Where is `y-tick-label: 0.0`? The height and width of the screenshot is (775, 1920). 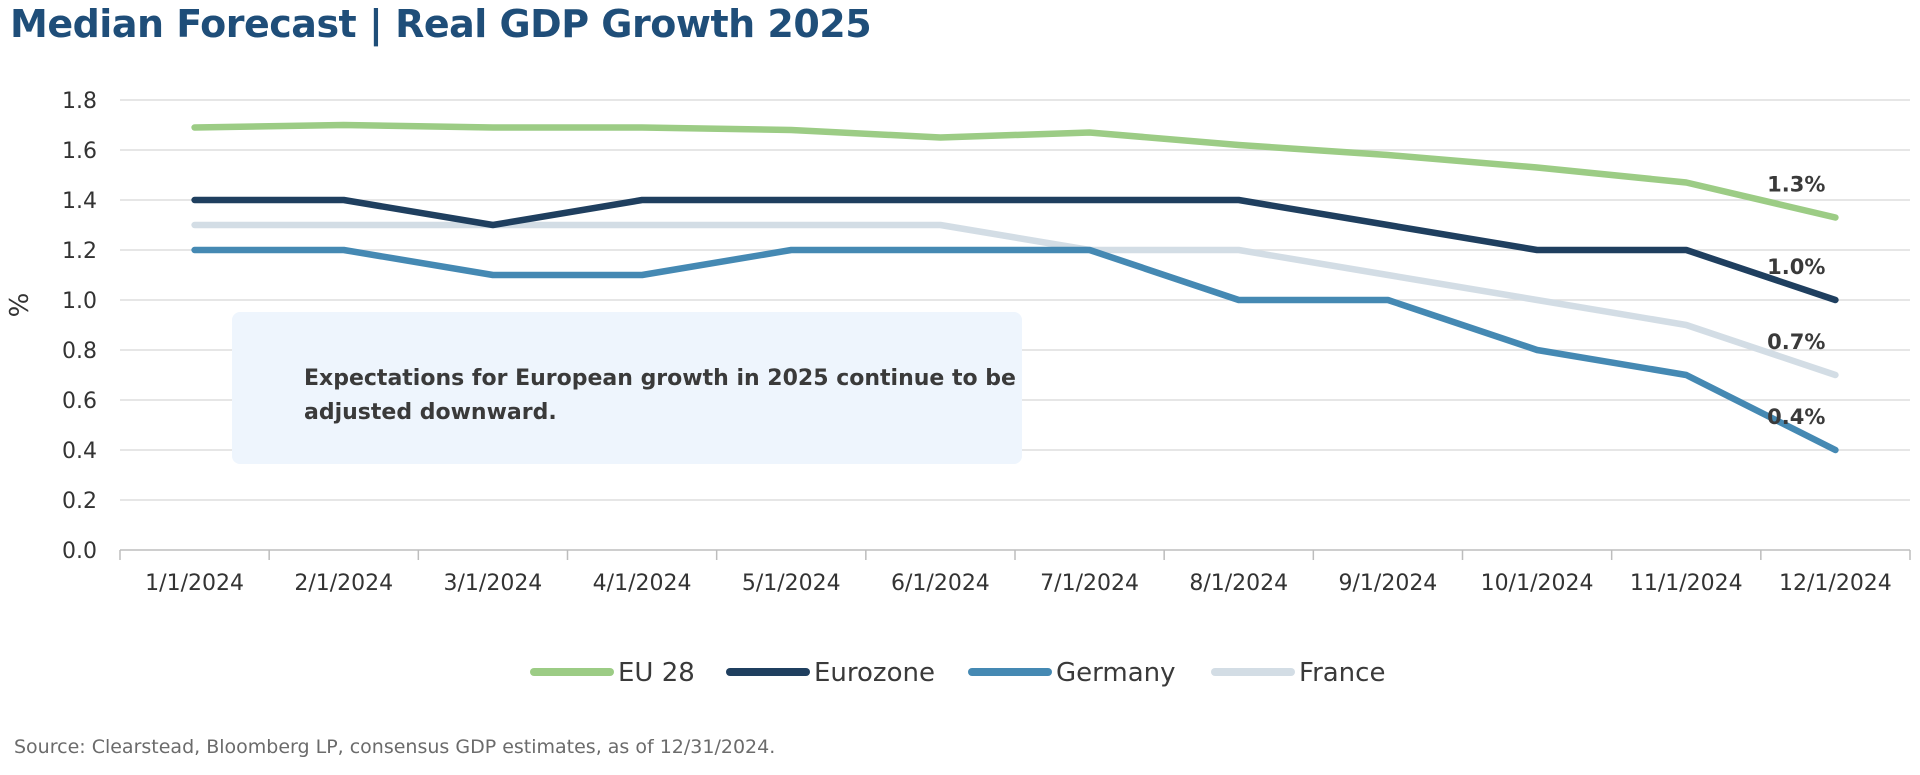 y-tick-label: 0.0 is located at coordinates (79, 551).